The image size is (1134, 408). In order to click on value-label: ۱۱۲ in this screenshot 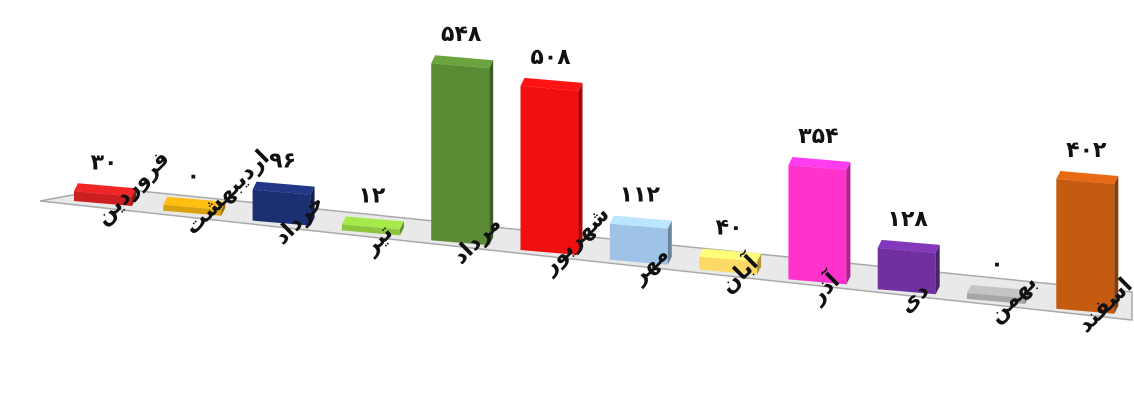, I will do `click(640, 195)`.